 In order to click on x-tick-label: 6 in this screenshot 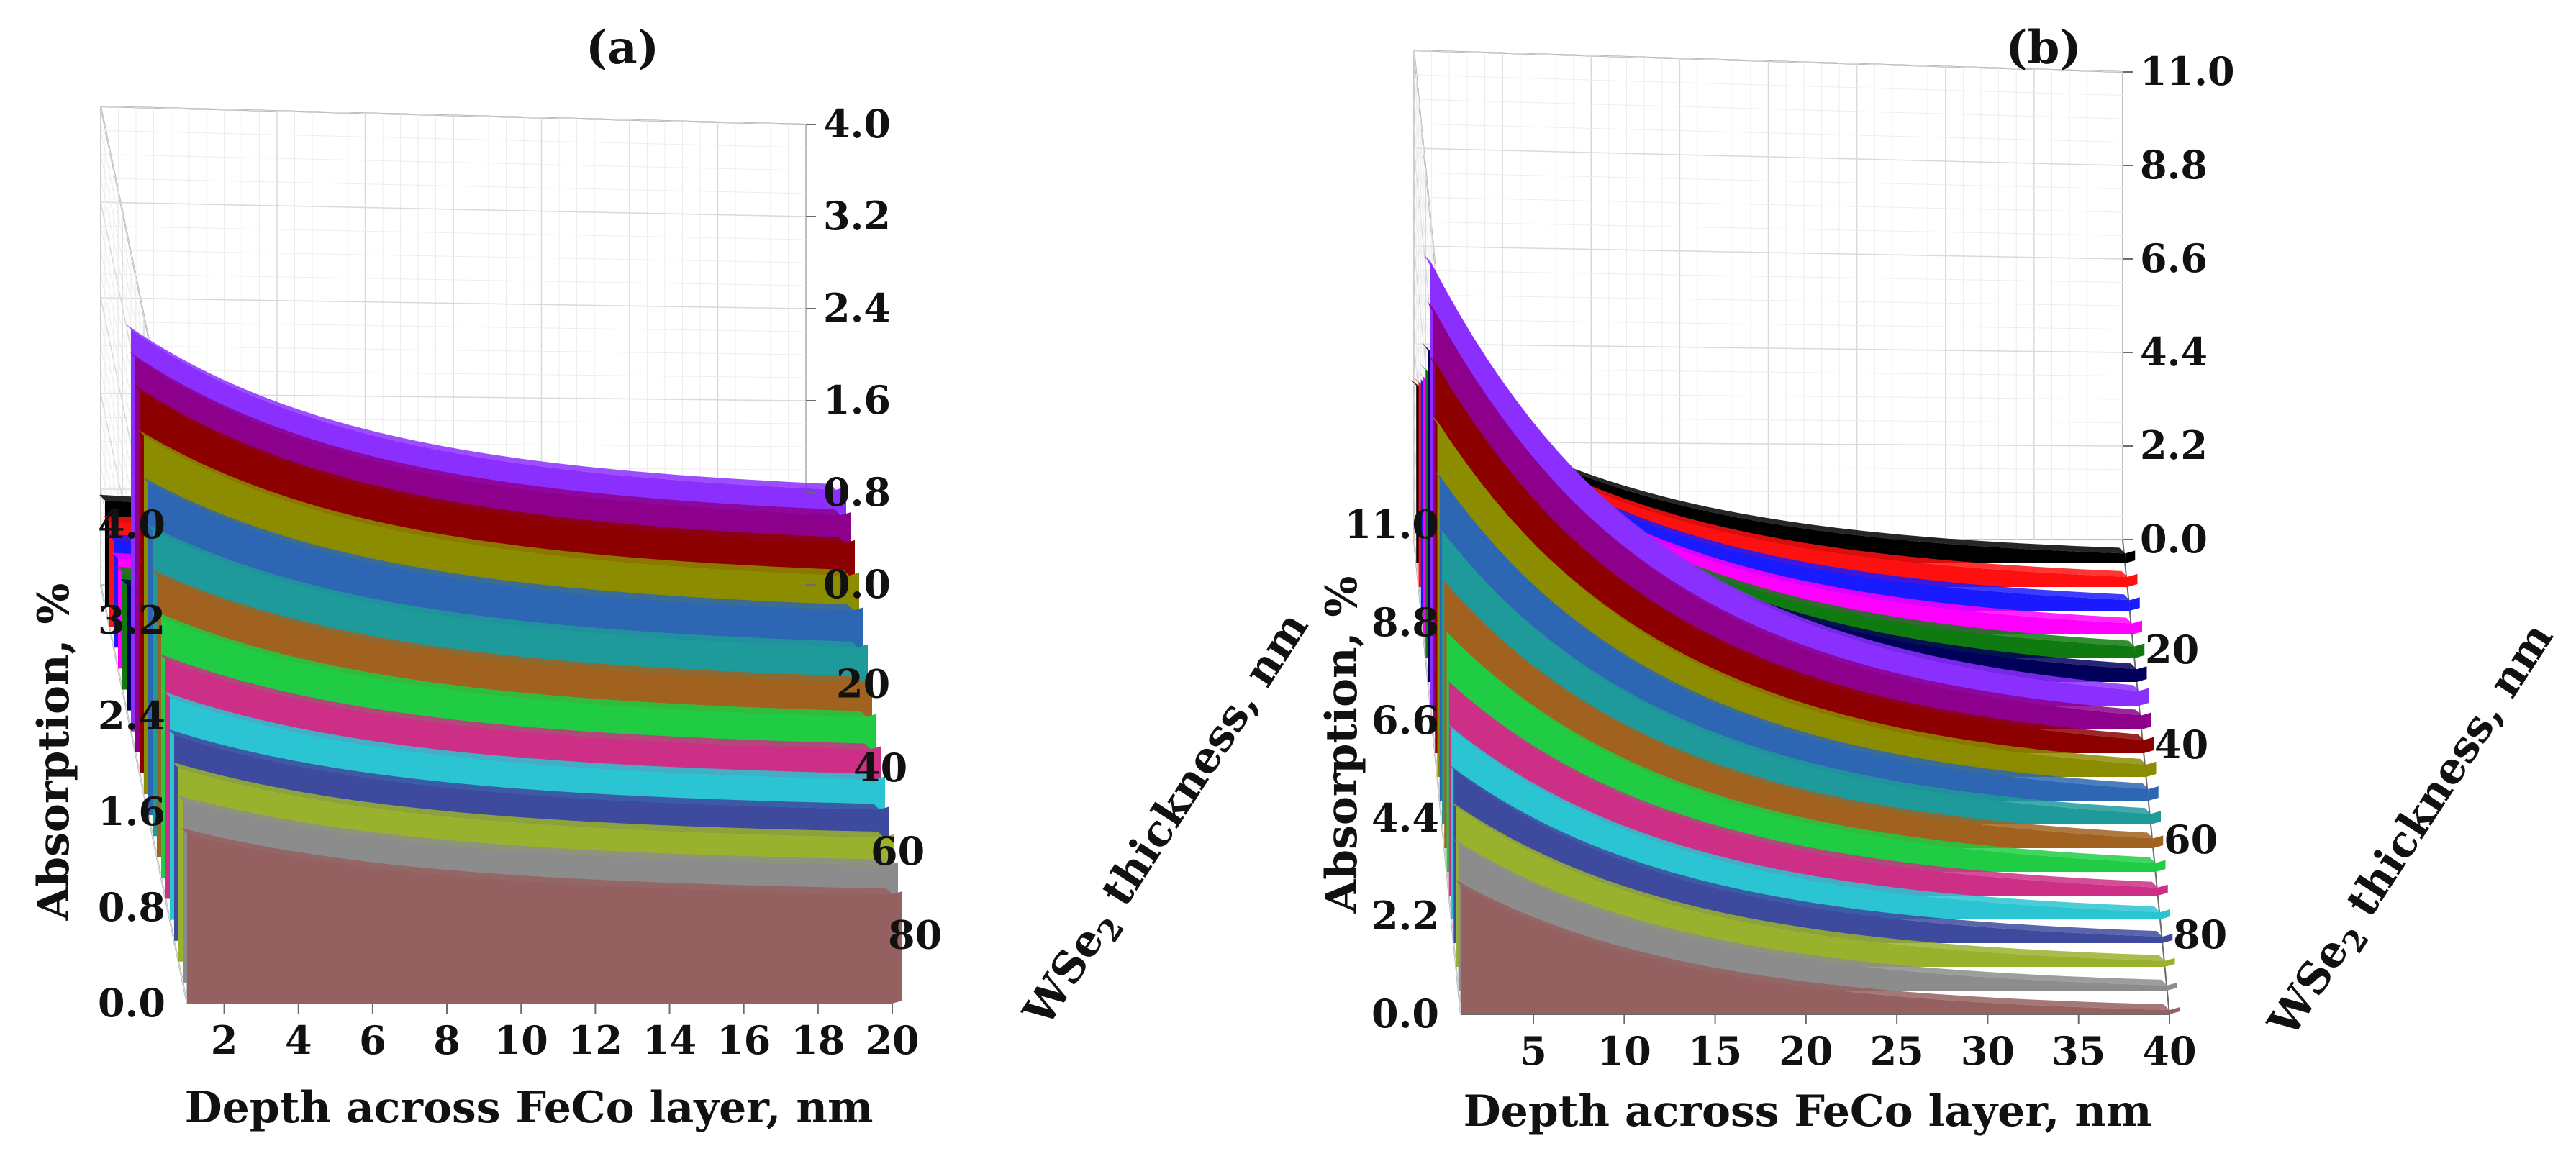, I will do `click(372, 1040)`.